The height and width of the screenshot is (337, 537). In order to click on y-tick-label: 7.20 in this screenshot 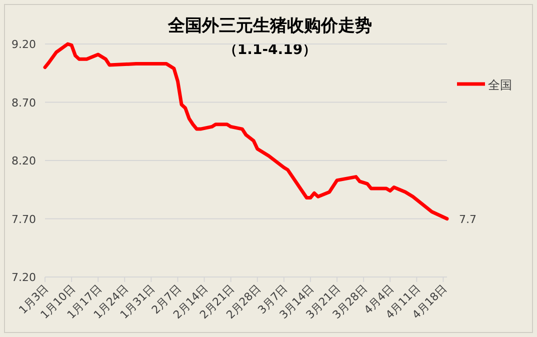, I will do `click(24, 277)`.